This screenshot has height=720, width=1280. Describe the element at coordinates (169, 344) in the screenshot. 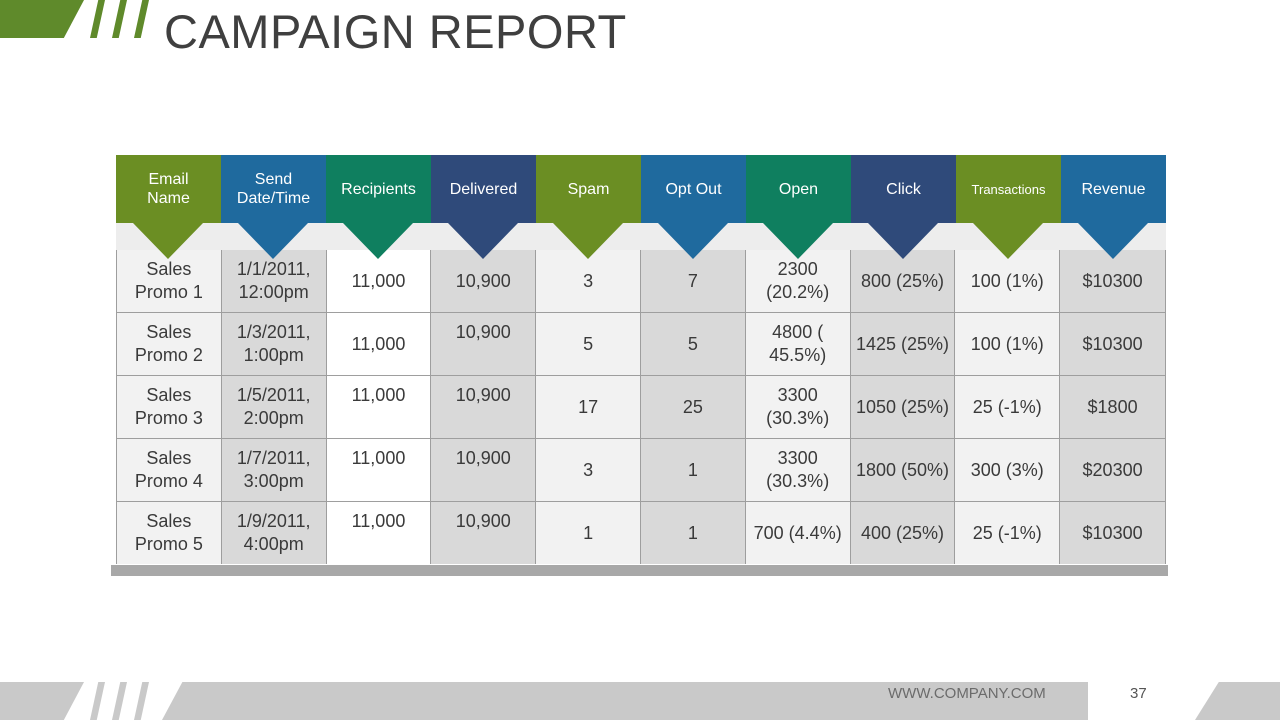

I see `cell-email-name: Sales Promo 2` at that location.